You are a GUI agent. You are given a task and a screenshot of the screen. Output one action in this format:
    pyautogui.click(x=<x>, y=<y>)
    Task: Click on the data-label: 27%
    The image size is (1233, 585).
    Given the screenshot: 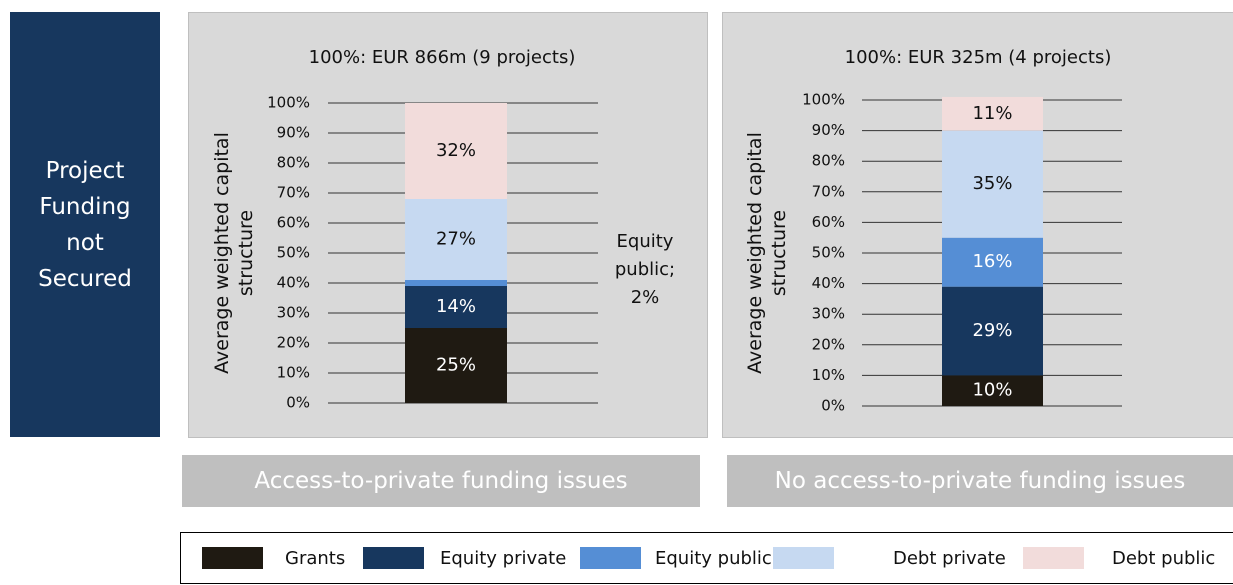 What is the action you would take?
    pyautogui.click(x=456, y=239)
    